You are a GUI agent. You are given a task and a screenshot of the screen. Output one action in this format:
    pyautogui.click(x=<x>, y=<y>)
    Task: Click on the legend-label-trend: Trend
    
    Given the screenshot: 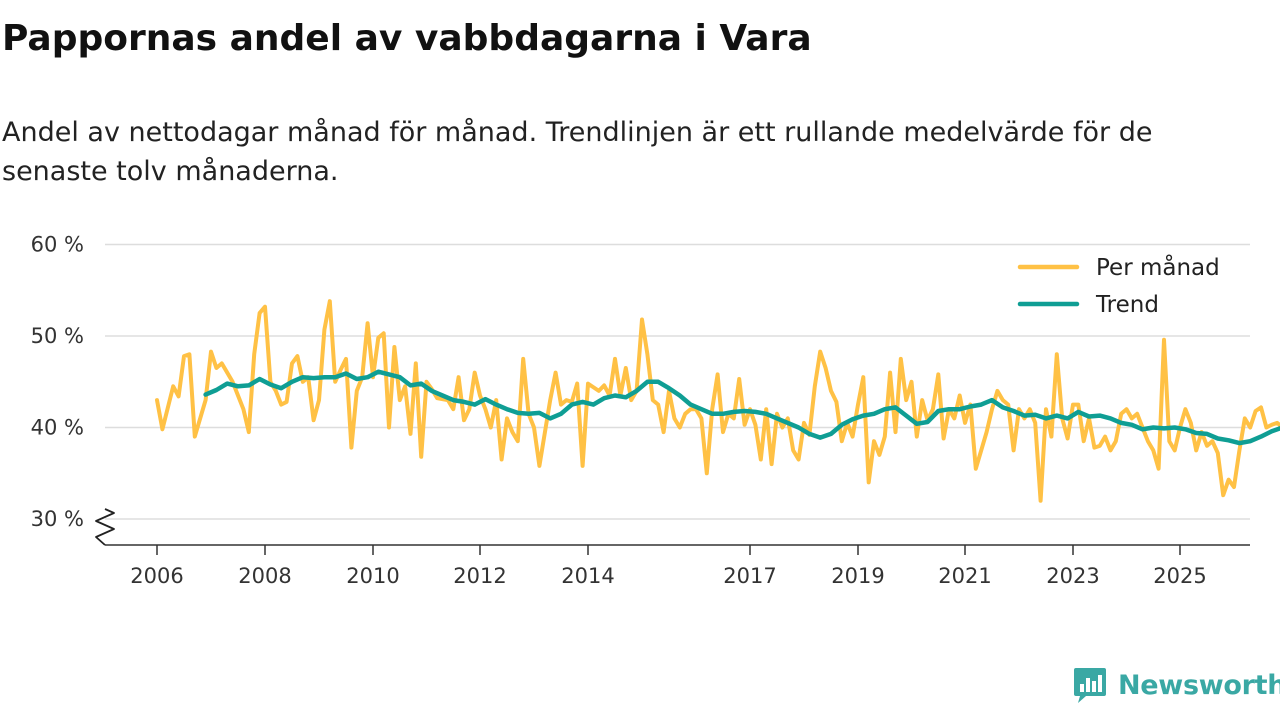 What is the action you would take?
    pyautogui.click(x=1127, y=305)
    